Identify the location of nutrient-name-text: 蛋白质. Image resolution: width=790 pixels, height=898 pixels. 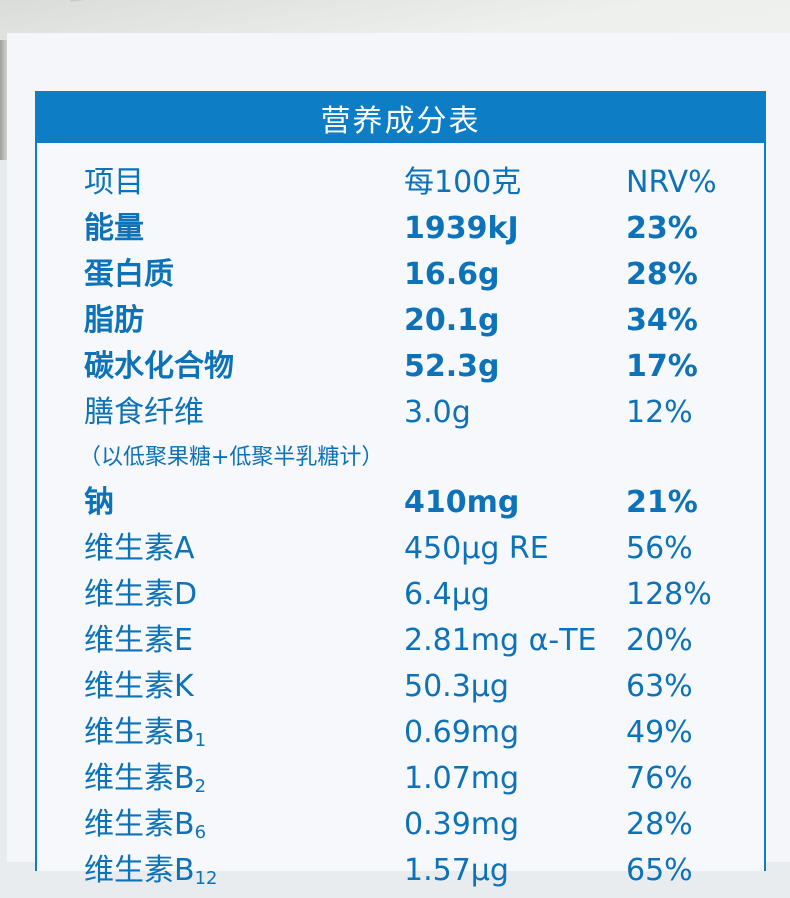
(129, 274).